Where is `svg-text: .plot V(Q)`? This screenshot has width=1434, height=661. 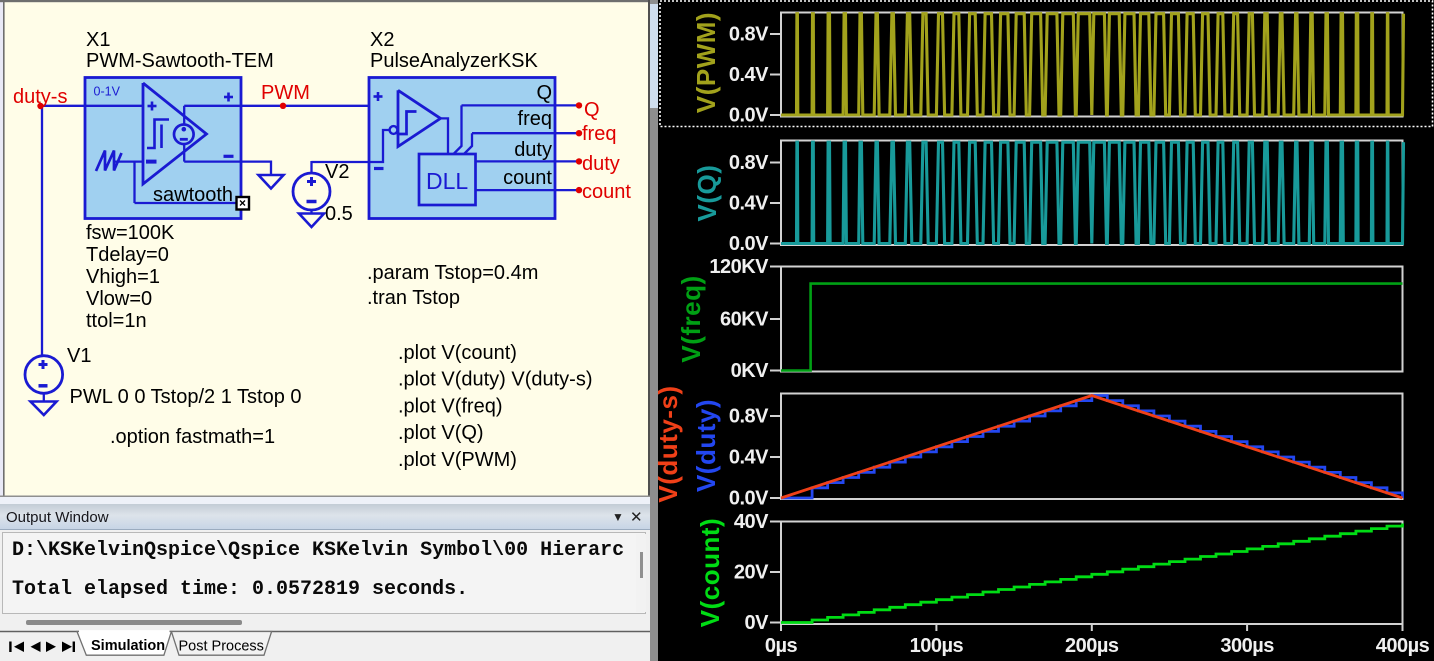
svg-text: .plot V(Q) is located at coordinates (441, 433).